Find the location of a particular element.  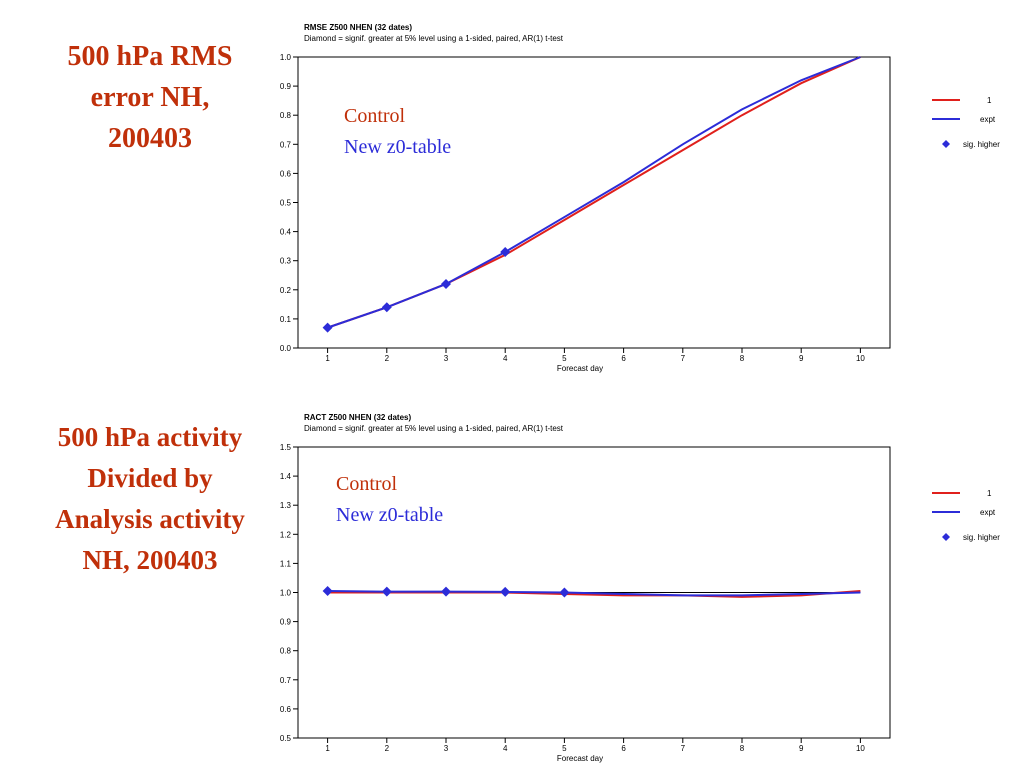

y-tick-label: 0.3 is located at coordinates (286, 261).